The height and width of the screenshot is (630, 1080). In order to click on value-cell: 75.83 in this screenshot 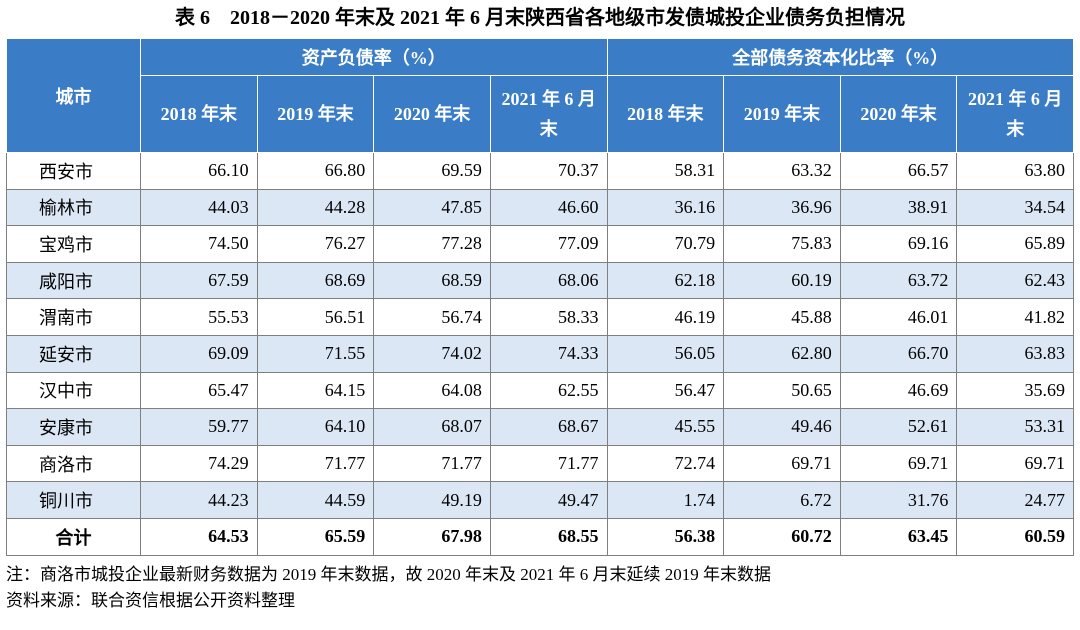, I will do `click(782, 244)`.